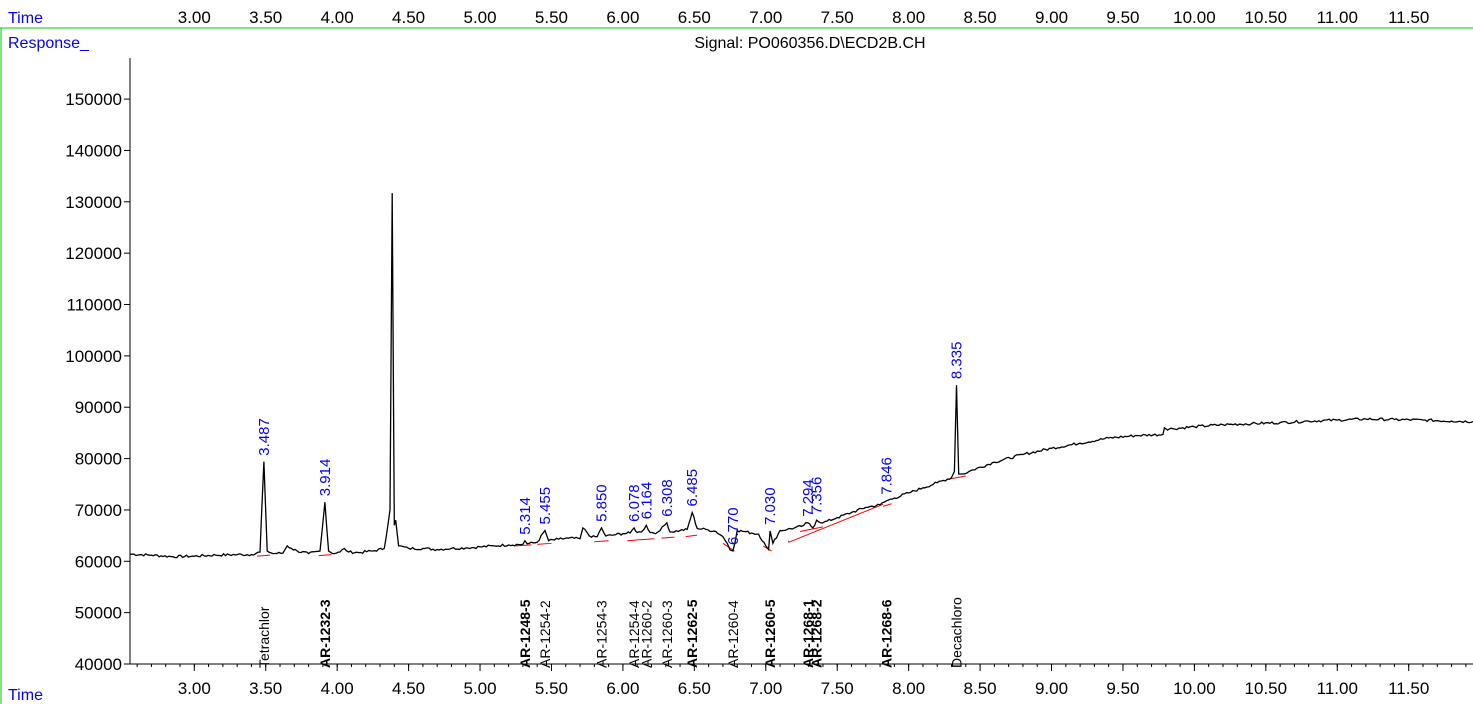  I want to click on x-tick-label: 11.50, so click(1408, 688).